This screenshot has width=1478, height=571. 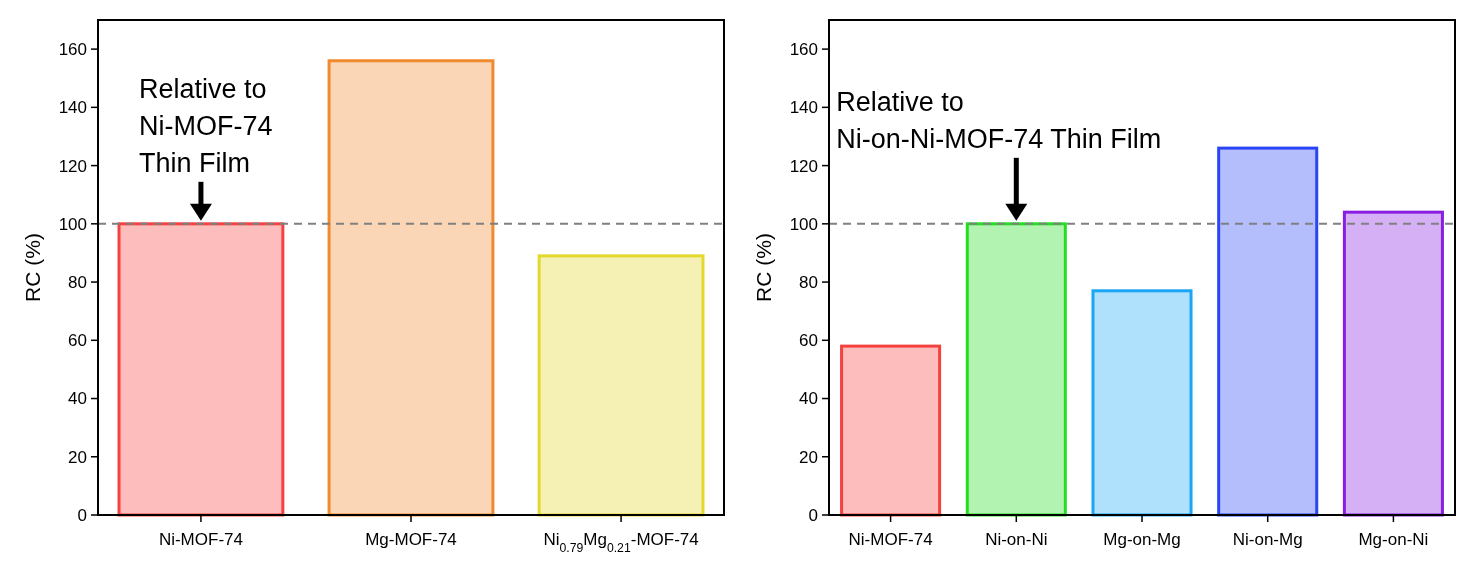 I want to click on x-tick-label: Mg-on-Ni, so click(x=1393, y=539).